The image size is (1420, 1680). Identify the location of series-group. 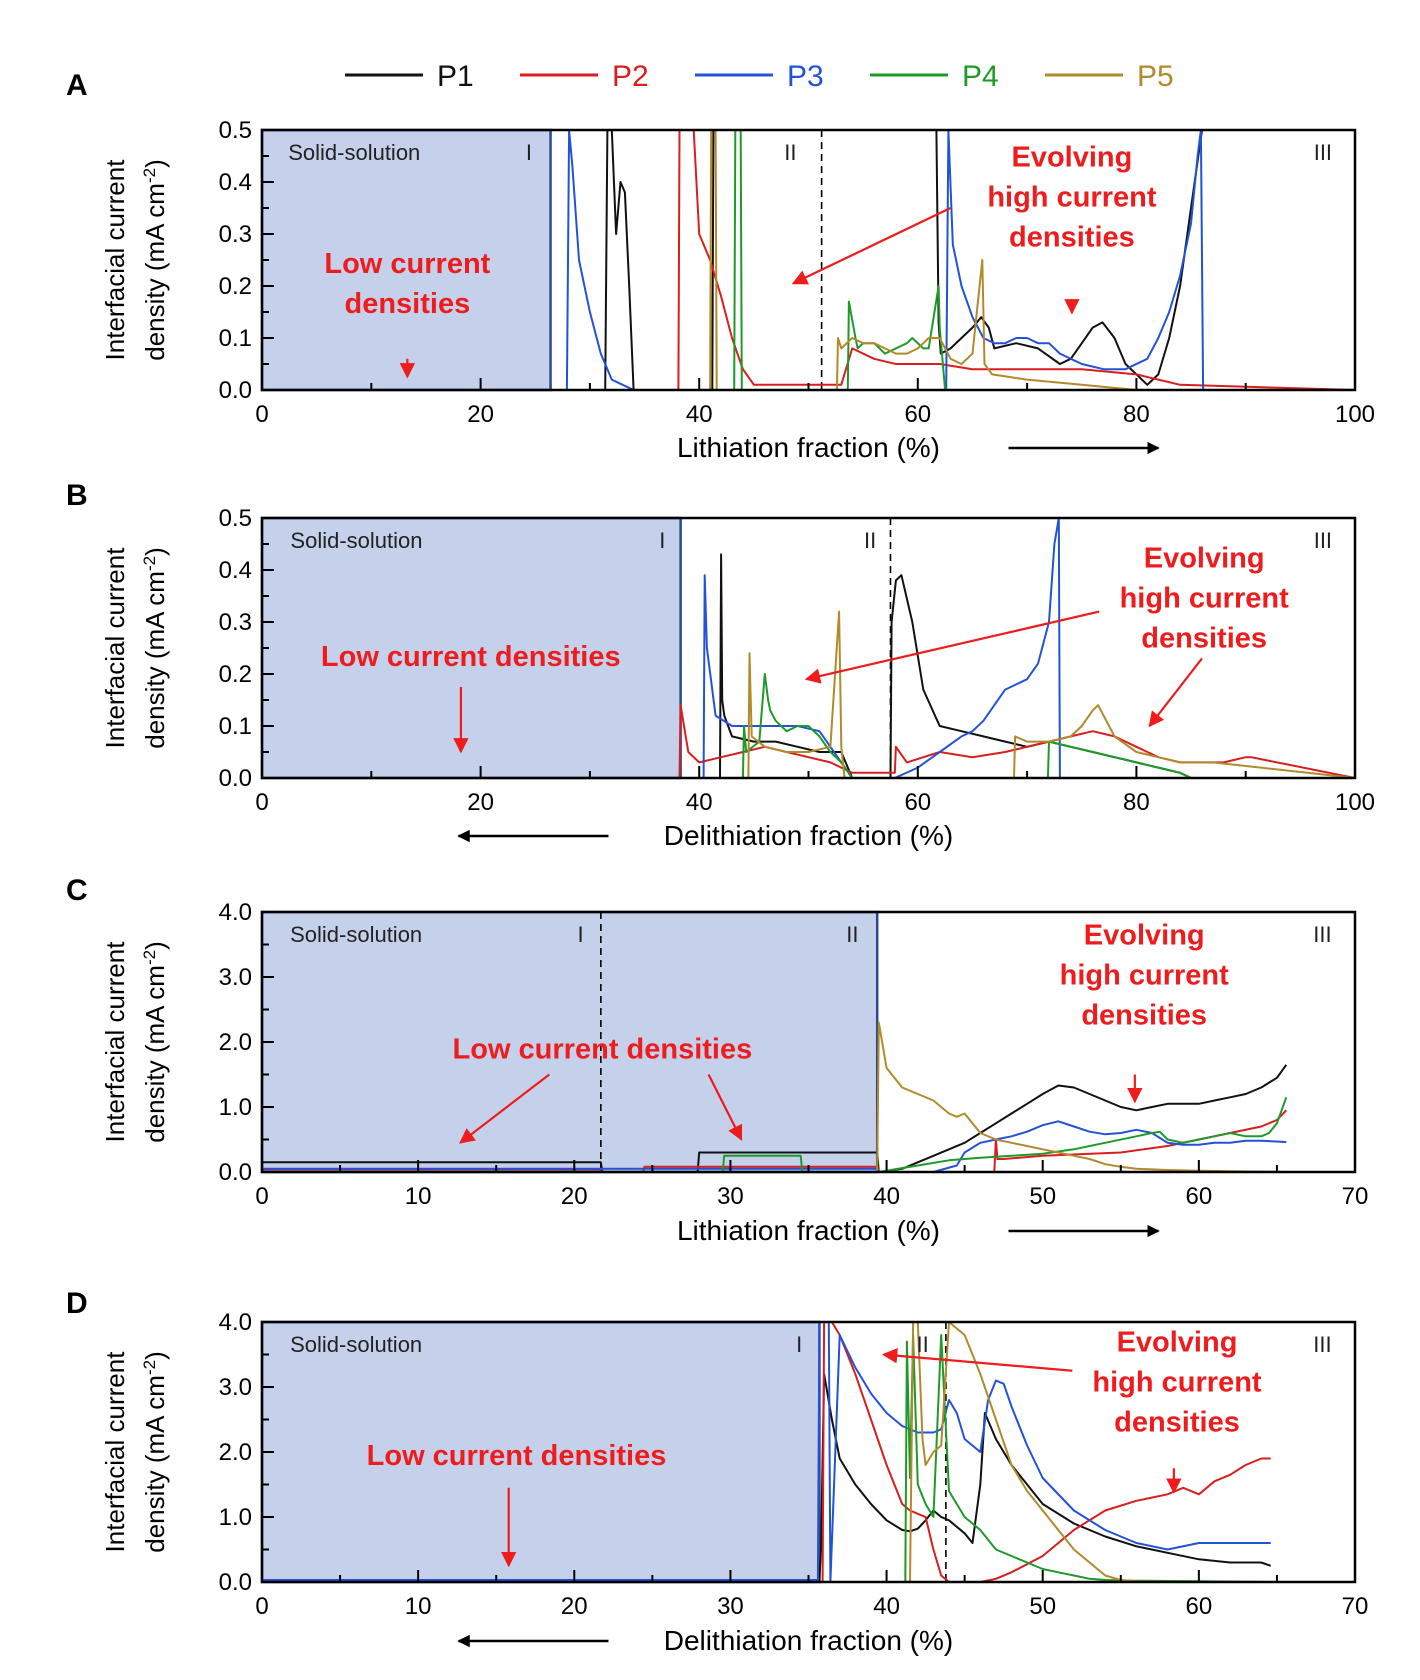
(808, 260).